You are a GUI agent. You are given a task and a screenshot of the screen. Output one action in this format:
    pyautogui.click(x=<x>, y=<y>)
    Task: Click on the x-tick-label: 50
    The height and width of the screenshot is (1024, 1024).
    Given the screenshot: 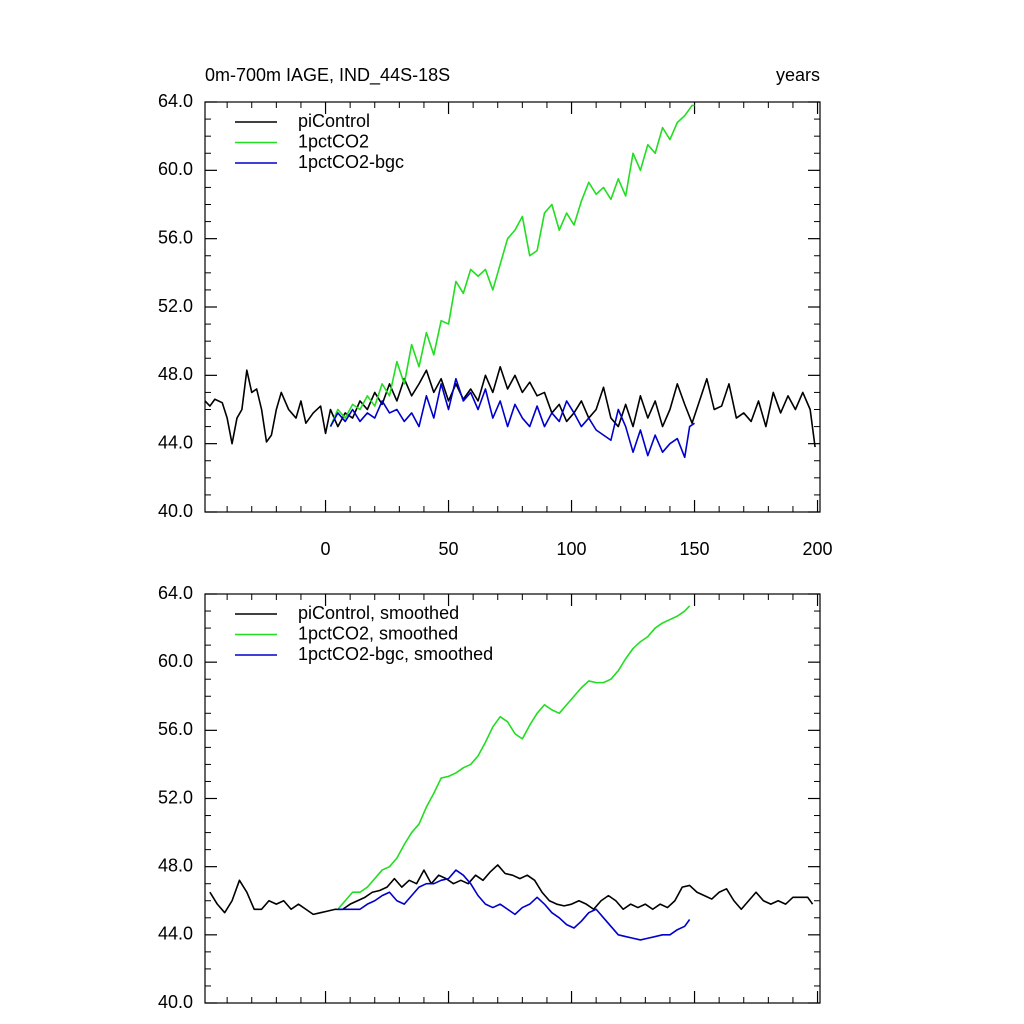 What is the action you would take?
    pyautogui.click(x=449, y=549)
    